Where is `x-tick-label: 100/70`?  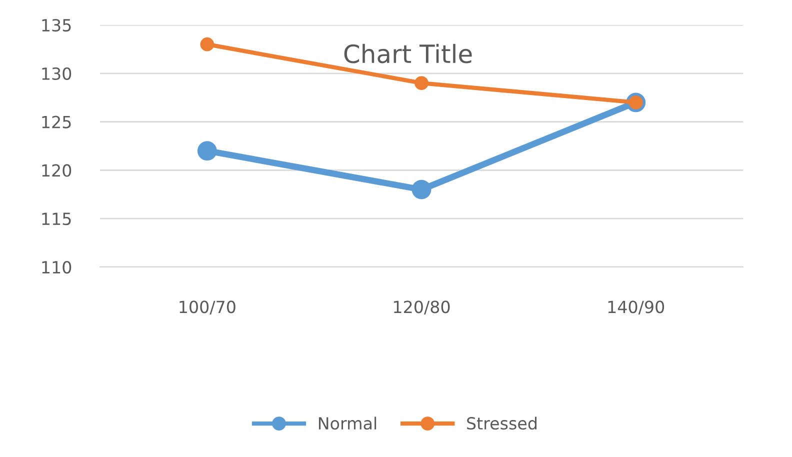 x-tick-label: 100/70 is located at coordinates (208, 307).